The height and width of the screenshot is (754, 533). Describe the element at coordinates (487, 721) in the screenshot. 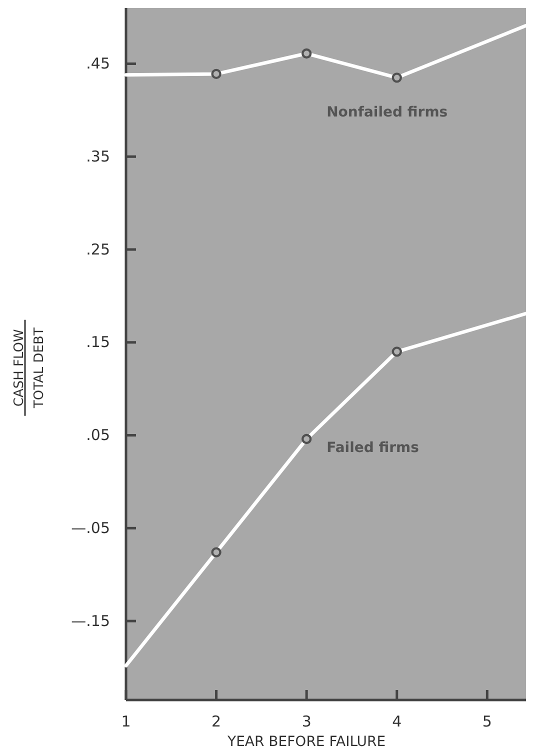

I see `x-tick-label: 5` at that location.